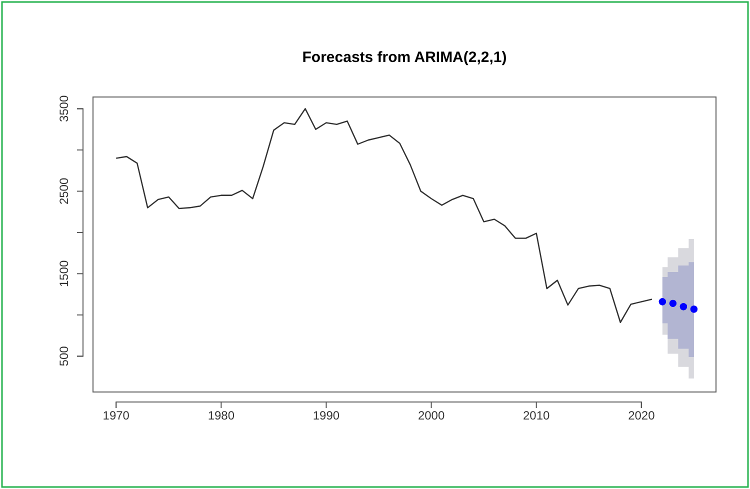 The height and width of the screenshot is (489, 750). What do you see at coordinates (116, 415) in the screenshot?
I see `x-tick-label: 1970` at bounding box center [116, 415].